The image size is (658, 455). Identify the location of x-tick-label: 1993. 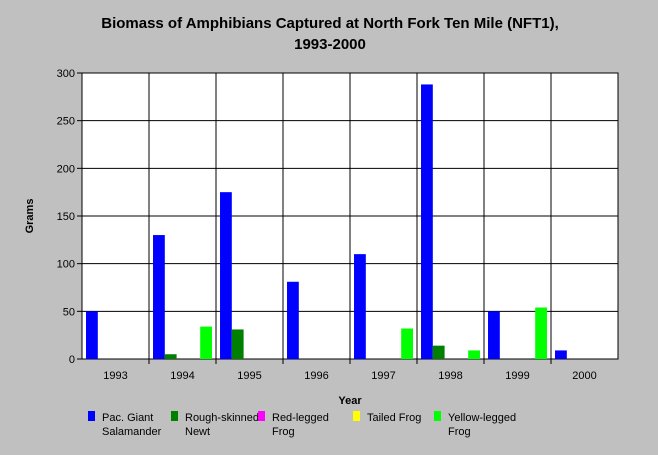
(115, 376).